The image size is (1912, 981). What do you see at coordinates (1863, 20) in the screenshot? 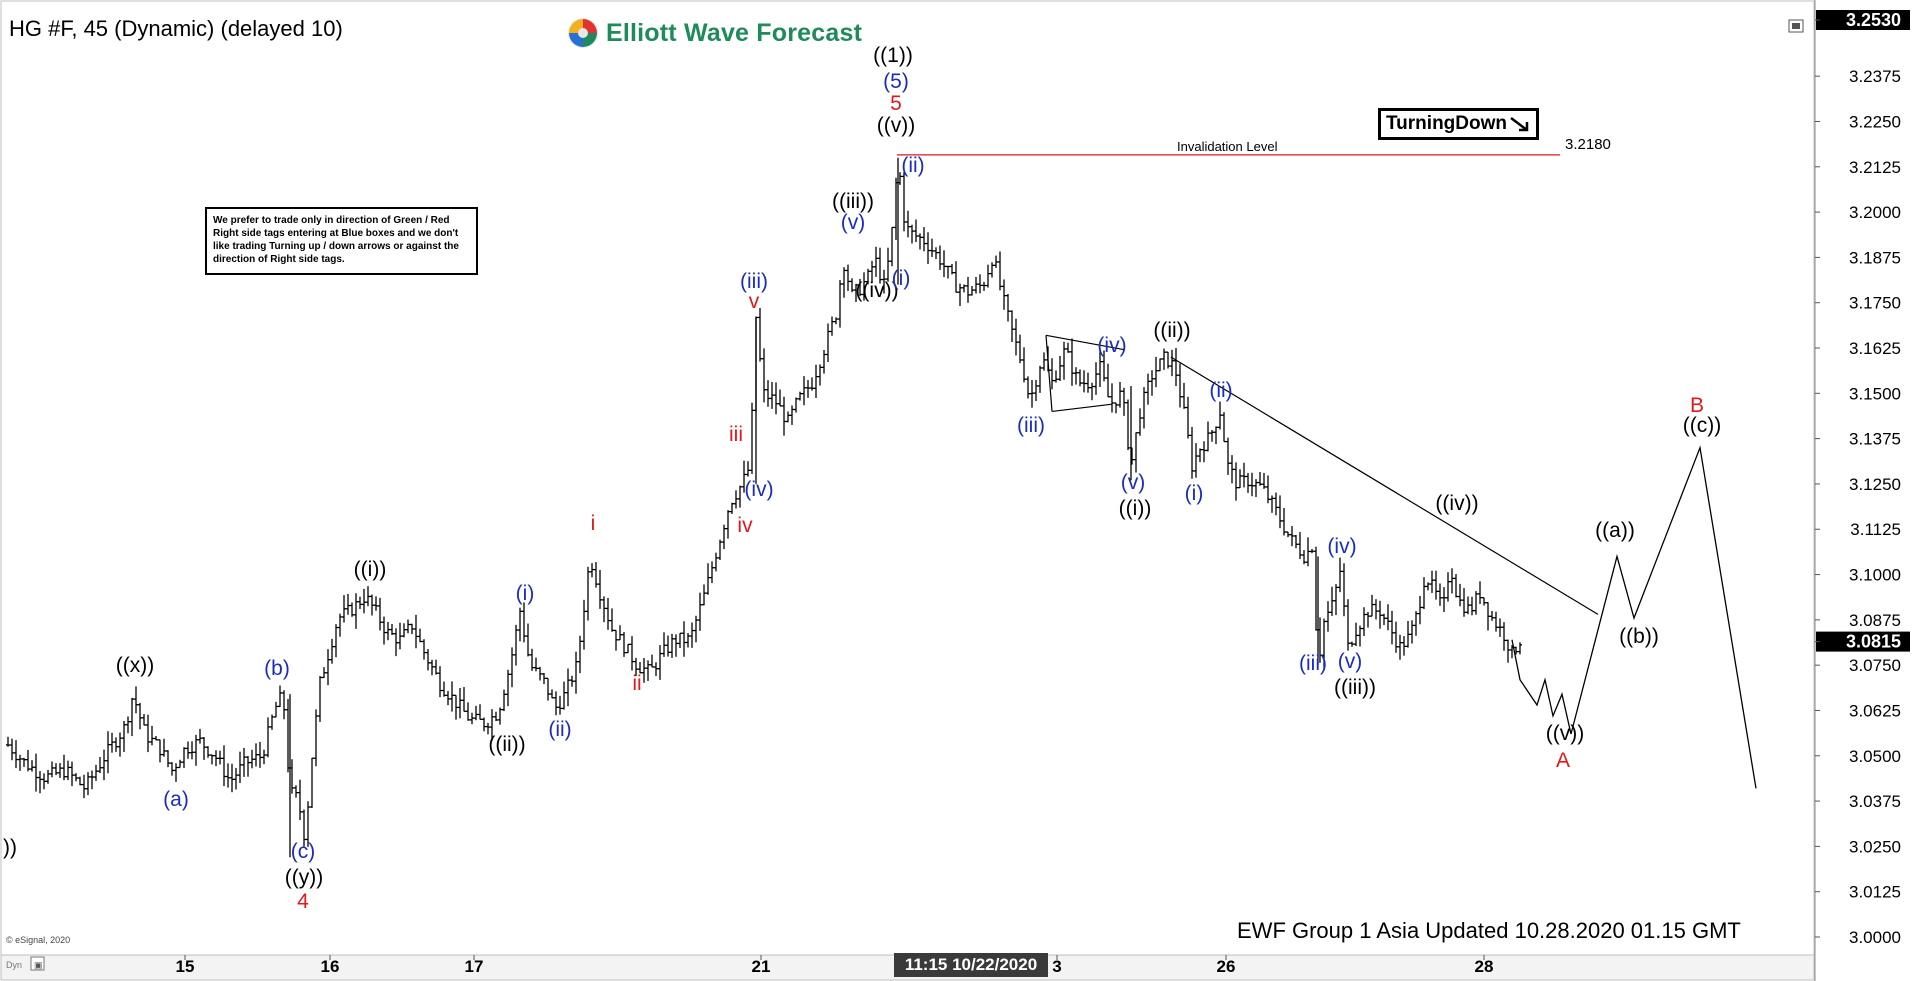
I see `top-price-tag` at bounding box center [1863, 20].